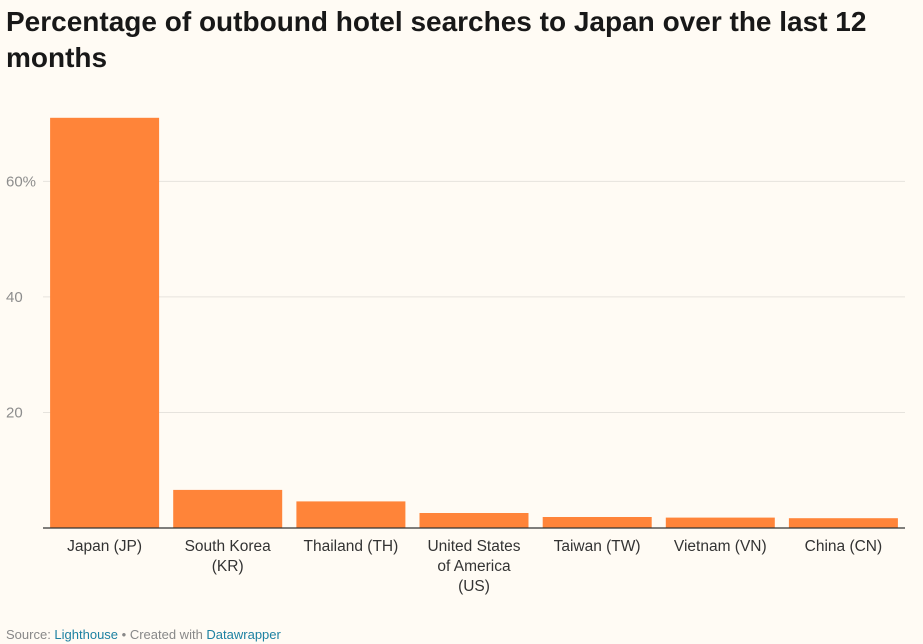  What do you see at coordinates (844, 546) in the screenshot?
I see `x-category-label: China (CN)` at bounding box center [844, 546].